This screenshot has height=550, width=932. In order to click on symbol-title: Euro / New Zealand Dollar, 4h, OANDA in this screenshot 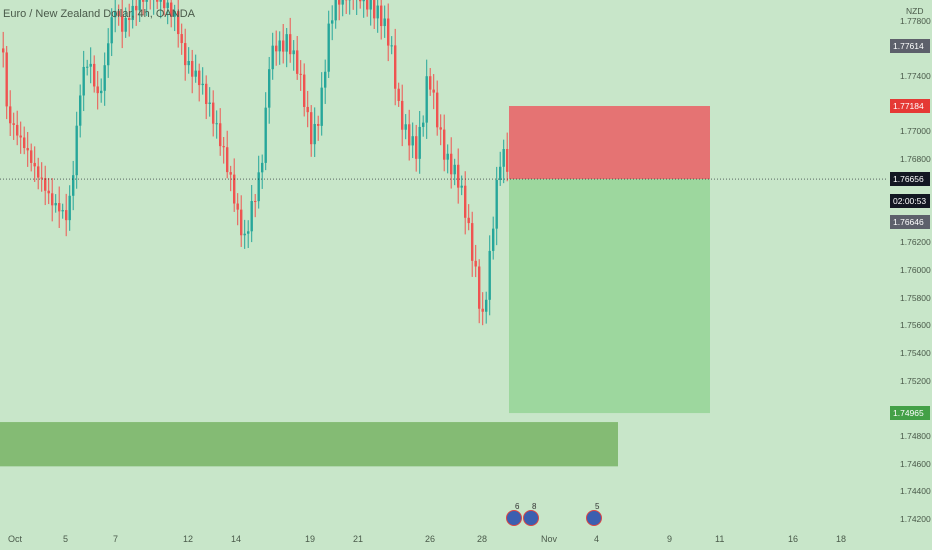, I will do `click(99, 14)`.